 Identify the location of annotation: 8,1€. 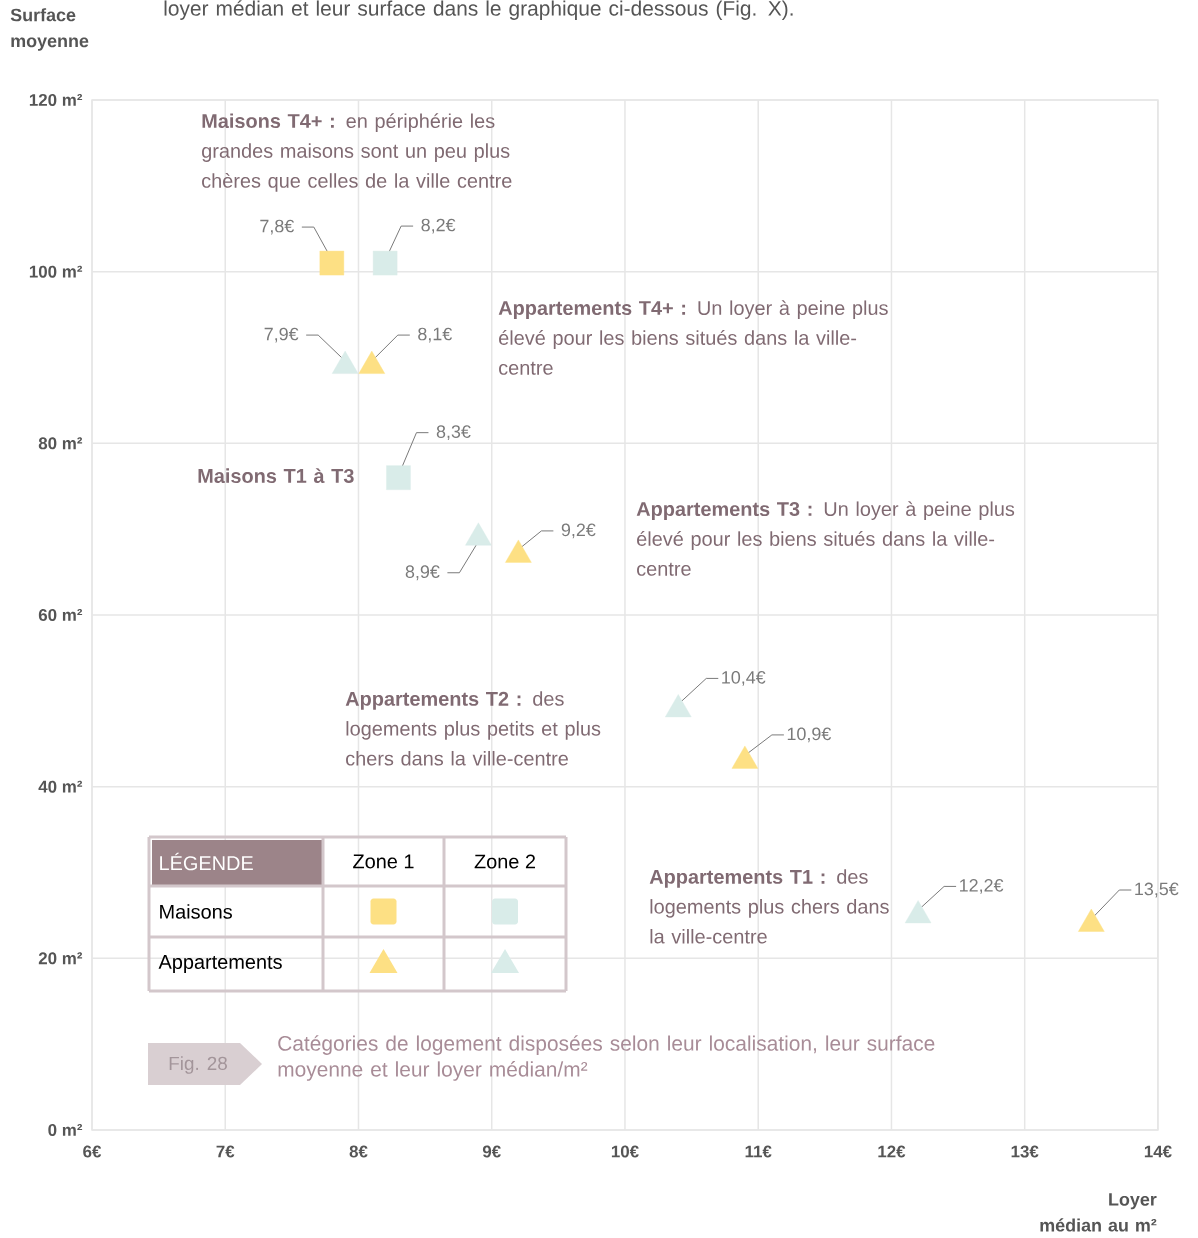
(435, 335).